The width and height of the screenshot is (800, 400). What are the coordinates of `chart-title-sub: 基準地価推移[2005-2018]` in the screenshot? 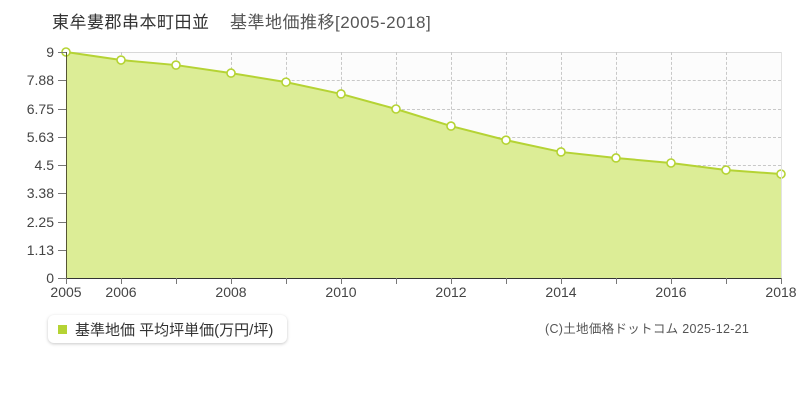 It's located at (330, 22).